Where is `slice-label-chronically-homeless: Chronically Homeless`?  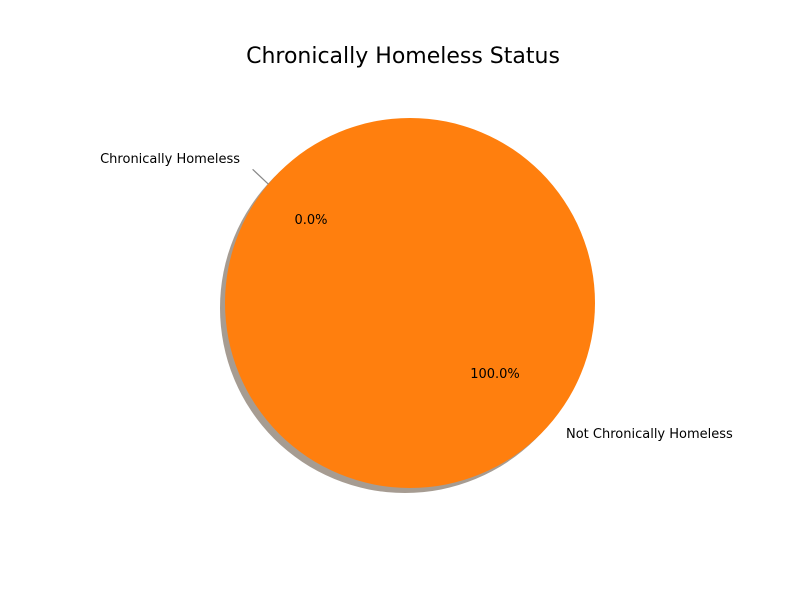
slice-label-chronically-homeless: Chronically Homeless is located at coordinates (170, 159).